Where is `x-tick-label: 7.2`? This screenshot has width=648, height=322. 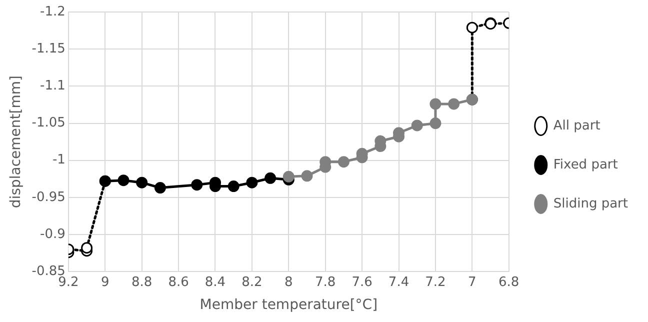
x-tick-label: 7.2 is located at coordinates (435, 282).